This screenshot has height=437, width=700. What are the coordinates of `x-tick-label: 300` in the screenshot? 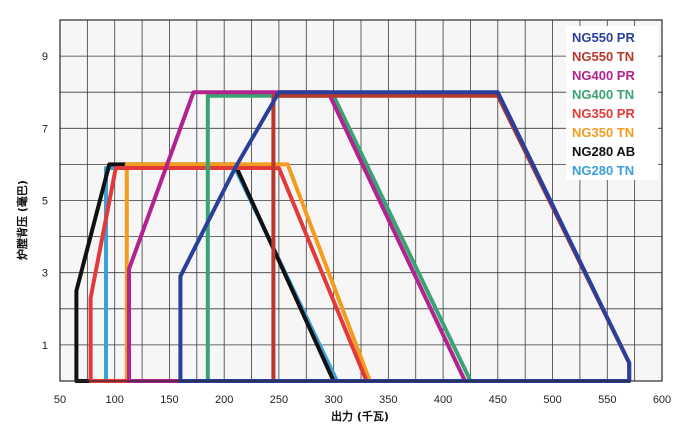 It's located at (333, 400).